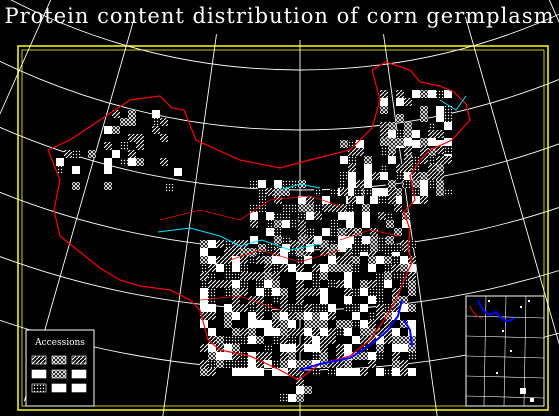 The image size is (559, 416). I want to click on coastline, so click(356, 335).